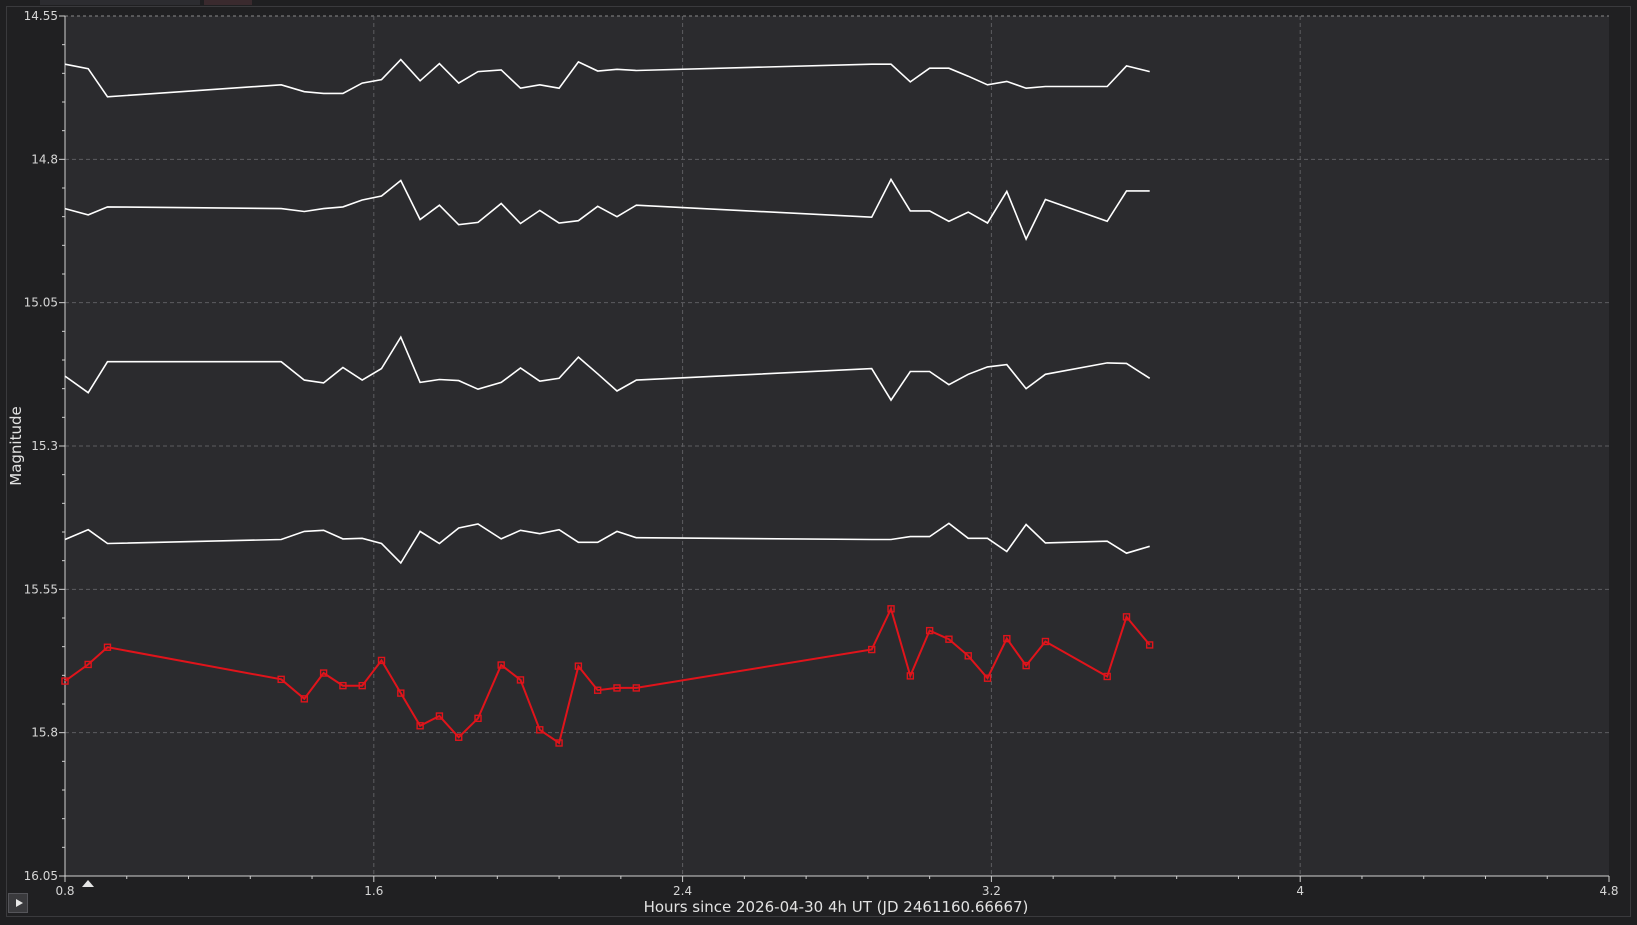  I want to click on x-tick-label: 0.8, so click(64, 891).